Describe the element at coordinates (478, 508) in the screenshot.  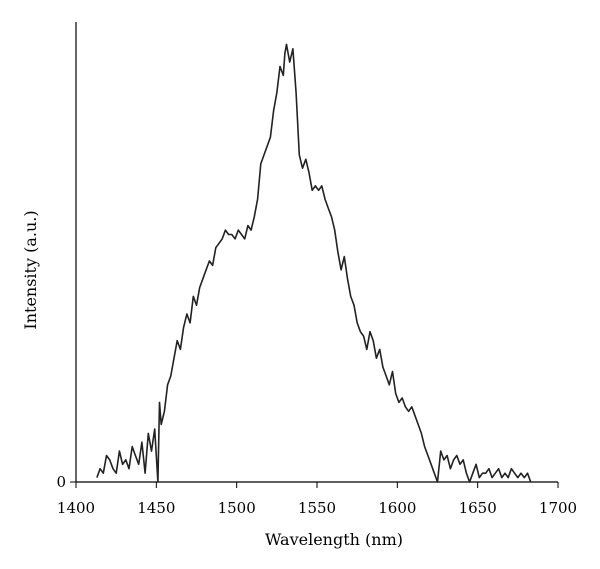
I see `x-tick-label: 1650` at that location.